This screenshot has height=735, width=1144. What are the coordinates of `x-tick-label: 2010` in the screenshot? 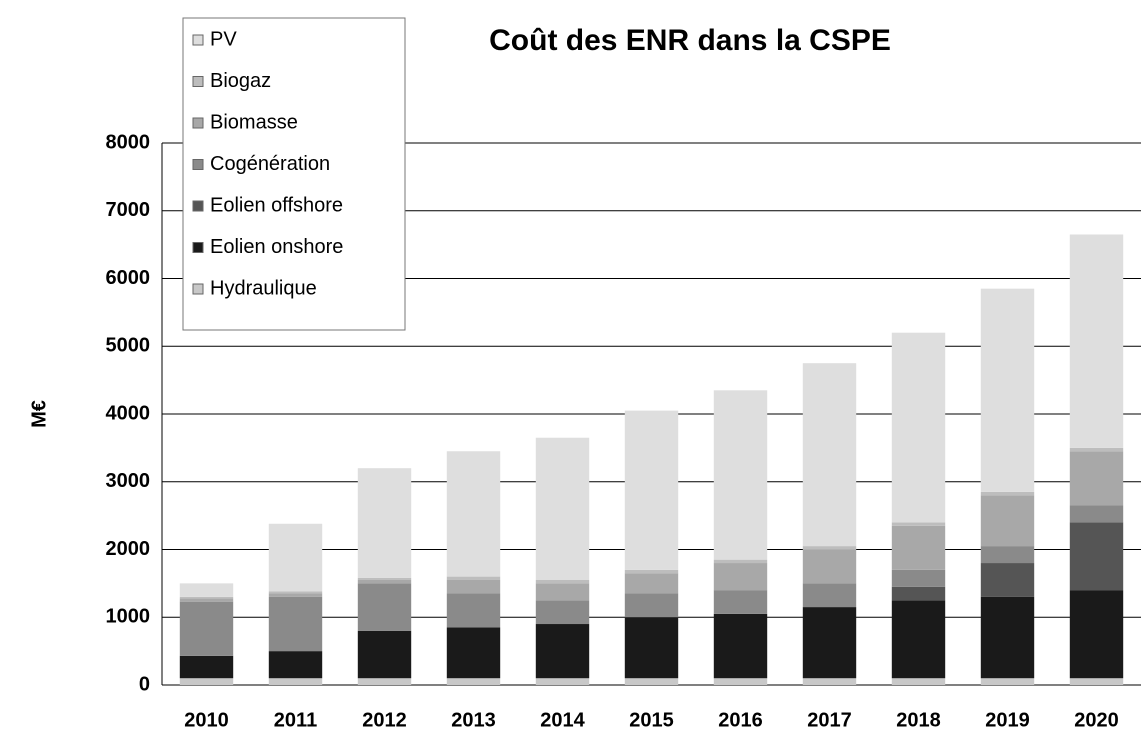 It's located at (206, 720).